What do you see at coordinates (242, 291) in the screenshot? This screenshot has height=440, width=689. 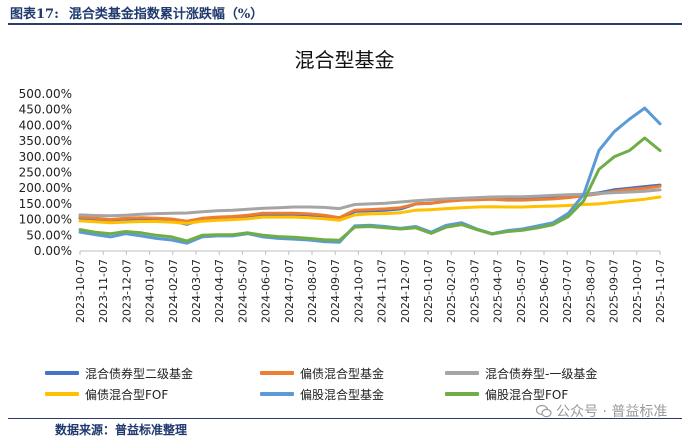 I see `x-tick-label: 2024-05-07` at bounding box center [242, 291].